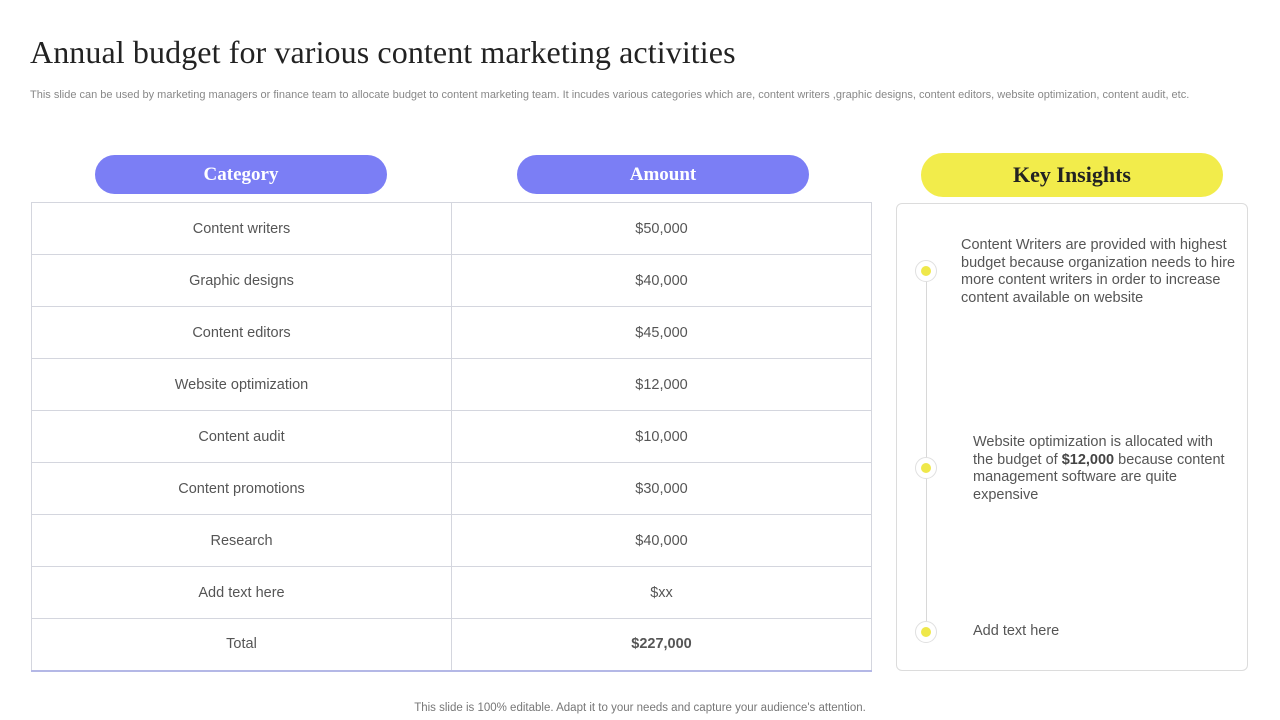  Describe the element at coordinates (241, 174) in the screenshot. I see `category-header: Category` at that location.